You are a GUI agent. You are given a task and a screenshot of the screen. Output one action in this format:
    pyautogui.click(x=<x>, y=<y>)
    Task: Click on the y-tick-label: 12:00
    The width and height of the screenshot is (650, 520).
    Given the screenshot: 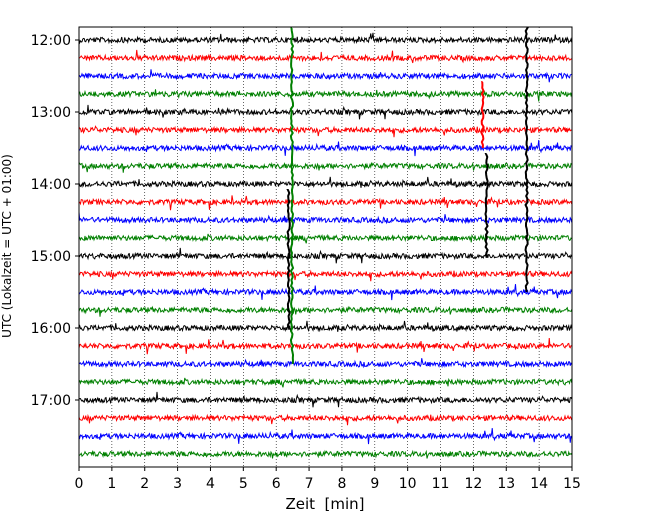 What is the action you would take?
    pyautogui.click(x=51, y=41)
    